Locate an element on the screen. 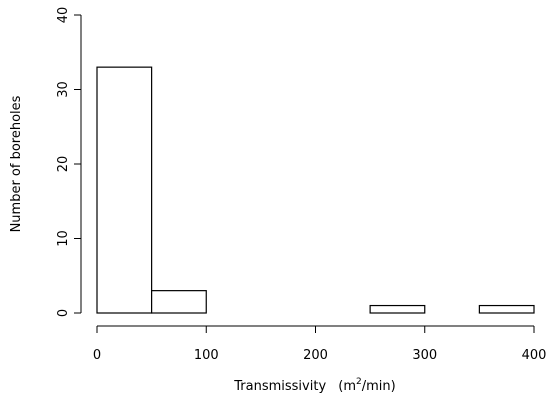 This screenshot has height=405, width=550. x-axis-title-prefix: Transmissivity is located at coordinates (279, 386).